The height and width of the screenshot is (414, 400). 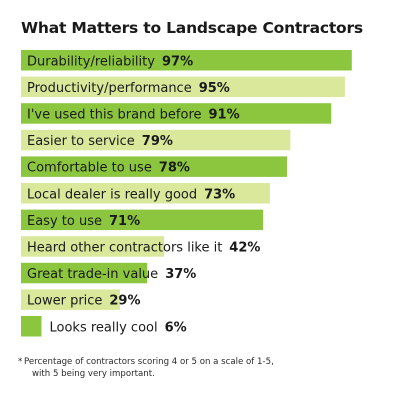 What do you see at coordinates (104, 327) in the screenshot?
I see `bar-label-11: Looks really cool` at bounding box center [104, 327].